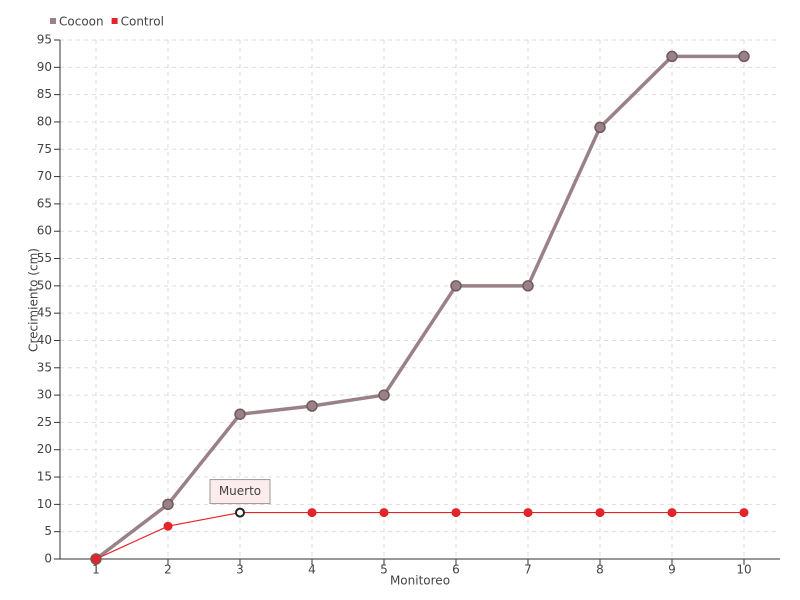  What do you see at coordinates (44, 395) in the screenshot?
I see `y-tick-label: 30` at bounding box center [44, 395].